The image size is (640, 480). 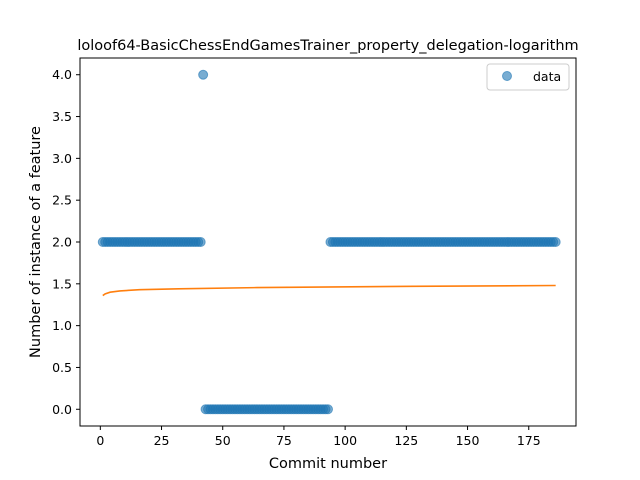 What do you see at coordinates (62, 74) in the screenshot?
I see `y-tick-label: 4.0` at bounding box center [62, 74].